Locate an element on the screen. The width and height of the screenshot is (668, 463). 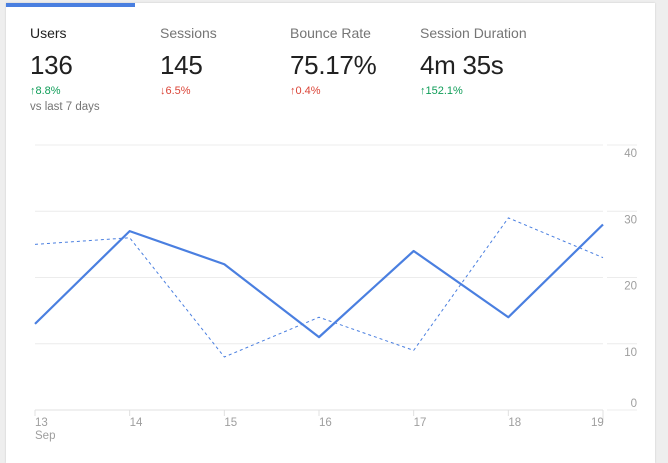
metric-label: Sessions is located at coordinates (188, 33).